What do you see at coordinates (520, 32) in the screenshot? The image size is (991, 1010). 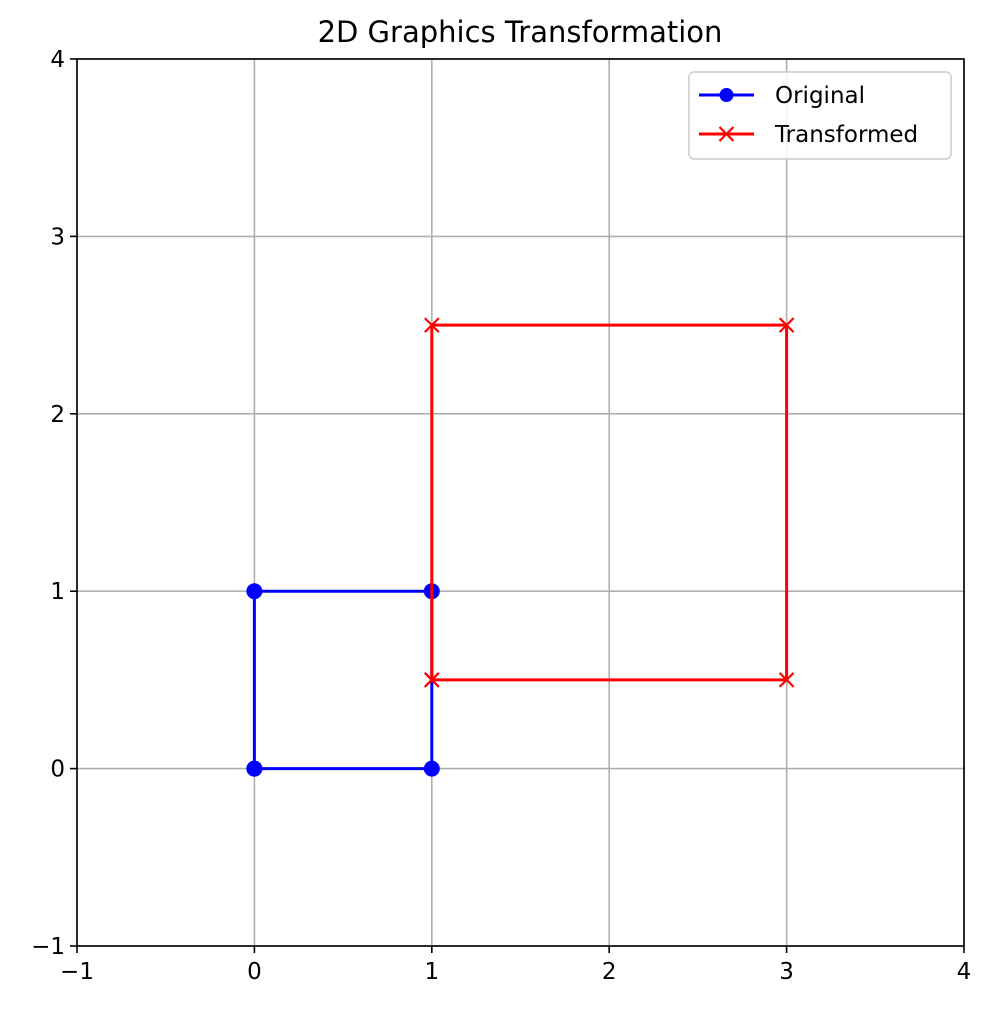 I see `chart-title: 2D Graphics Transformation` at bounding box center [520, 32].